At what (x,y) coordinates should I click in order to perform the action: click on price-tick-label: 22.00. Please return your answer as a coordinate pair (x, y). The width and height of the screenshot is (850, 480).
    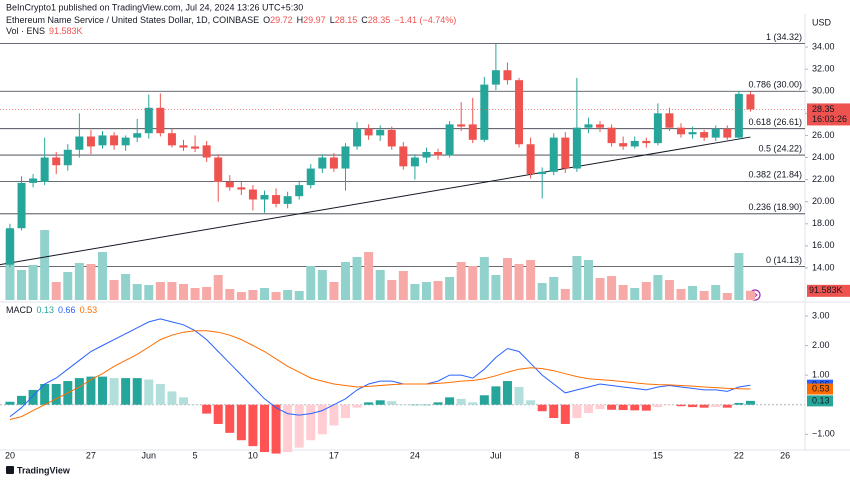
    Looking at the image, I should click on (823, 179).